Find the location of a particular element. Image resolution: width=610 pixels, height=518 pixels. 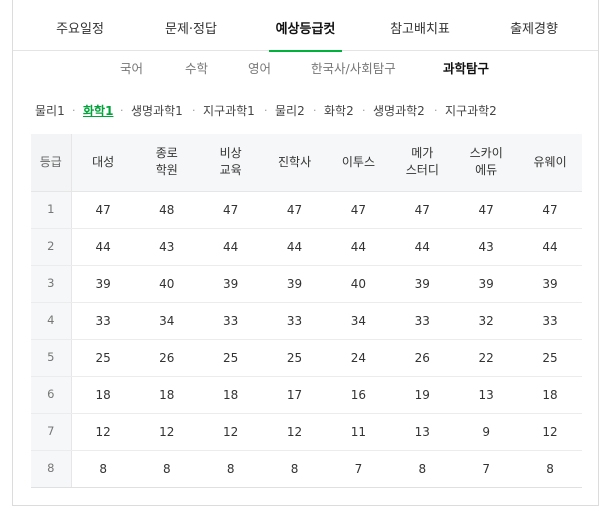

grade-label: 6 is located at coordinates (51, 395).